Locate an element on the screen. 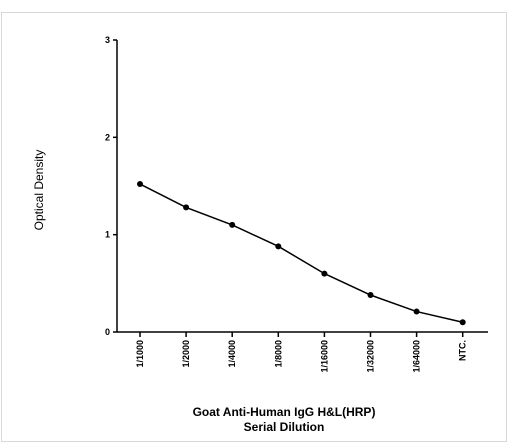 The height and width of the screenshot is (444, 511). y-axis-title: Optical Density is located at coordinates (39, 190).